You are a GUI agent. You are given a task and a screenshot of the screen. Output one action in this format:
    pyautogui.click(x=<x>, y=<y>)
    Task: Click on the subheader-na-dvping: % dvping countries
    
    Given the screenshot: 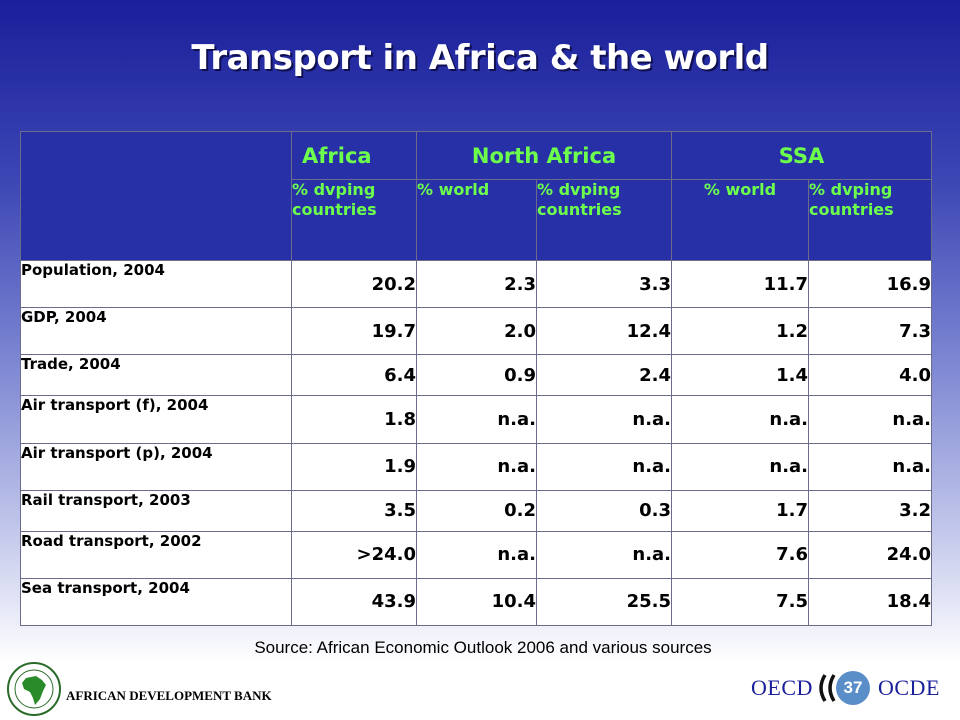 What is the action you would take?
    pyautogui.click(x=604, y=220)
    